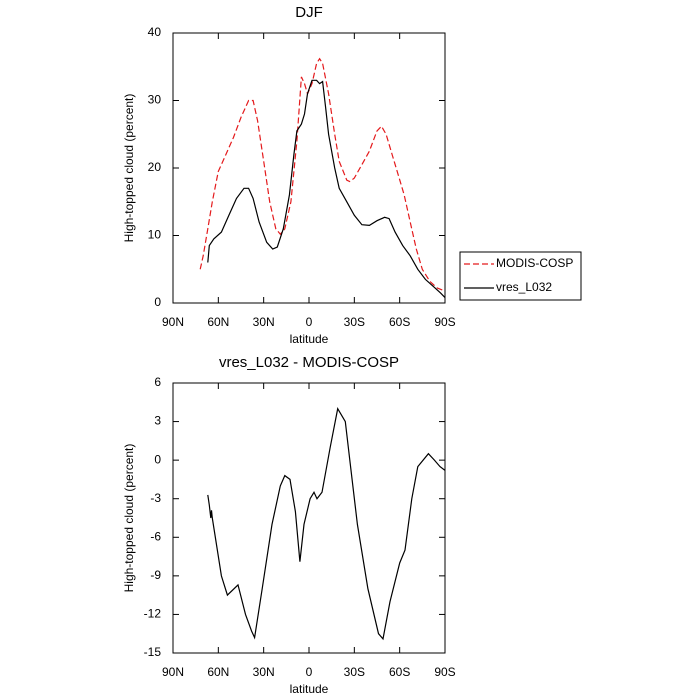 The width and height of the screenshot is (700, 700). I want to click on legend-label: MODIS-COSP, so click(534, 263).